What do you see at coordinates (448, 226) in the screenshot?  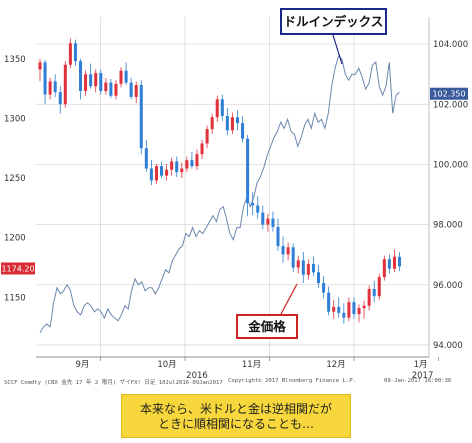 I see `dollar-index-tick-label: 98.000` at bounding box center [448, 226].